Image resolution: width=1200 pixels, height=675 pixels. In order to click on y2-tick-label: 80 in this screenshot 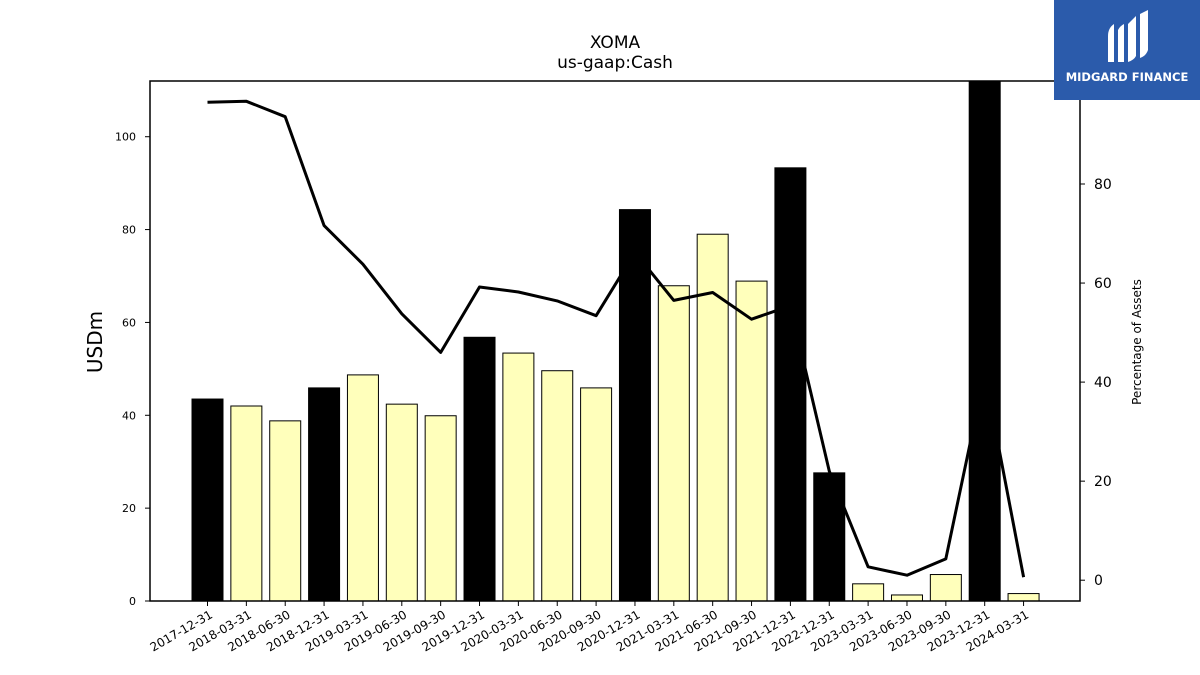, I will do `click(1103, 185)`.